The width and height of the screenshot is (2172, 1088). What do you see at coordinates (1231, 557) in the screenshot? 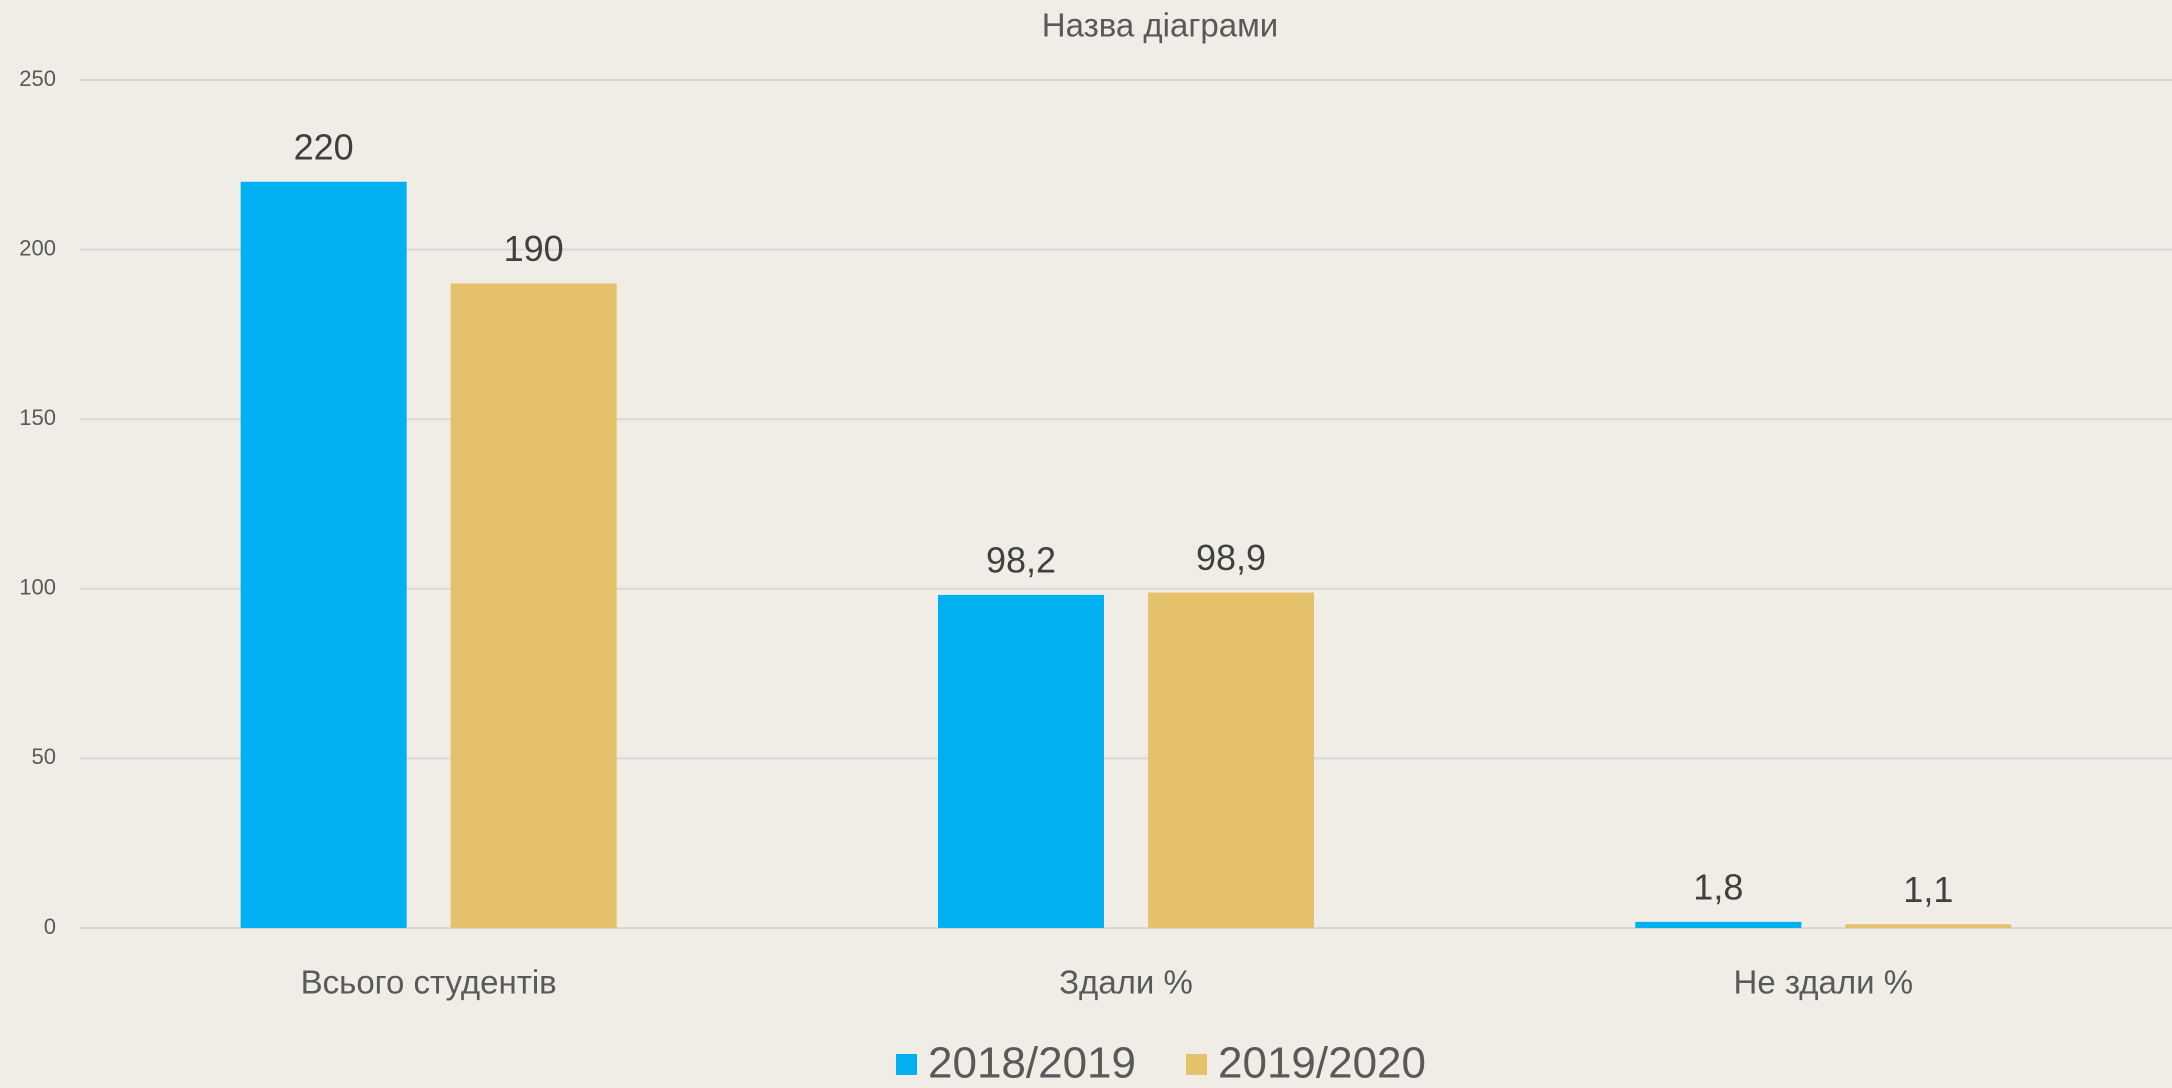
I see `data-label: 98,9` at bounding box center [1231, 557].